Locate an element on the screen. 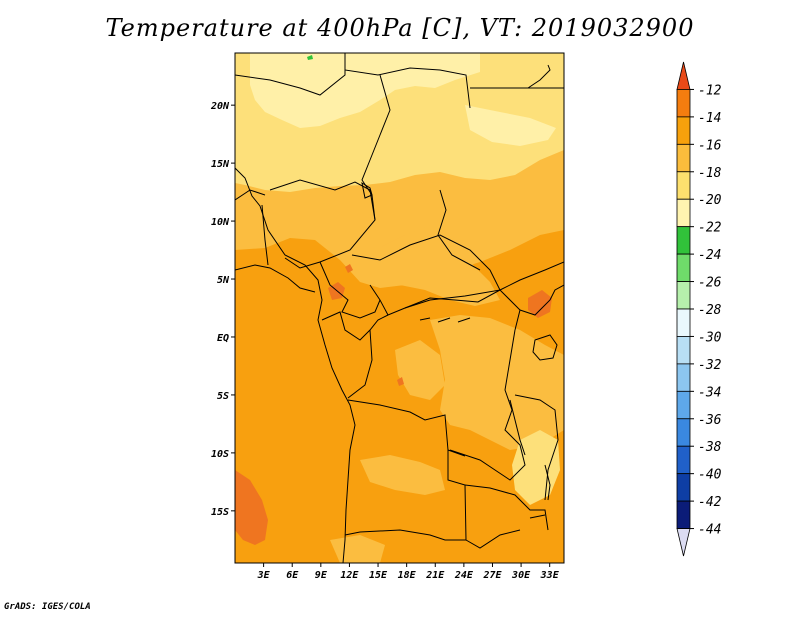  lon-tick-label: 27E is located at coordinates (492, 575).